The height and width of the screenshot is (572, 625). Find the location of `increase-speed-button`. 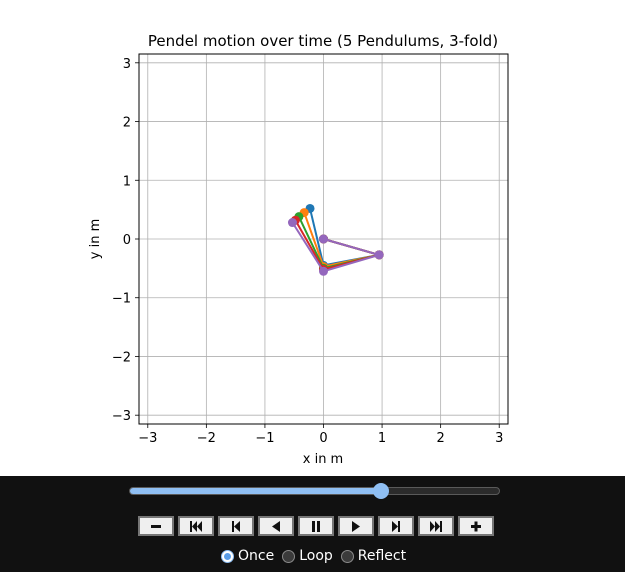

increase-speed-button is located at coordinates (476, 526).